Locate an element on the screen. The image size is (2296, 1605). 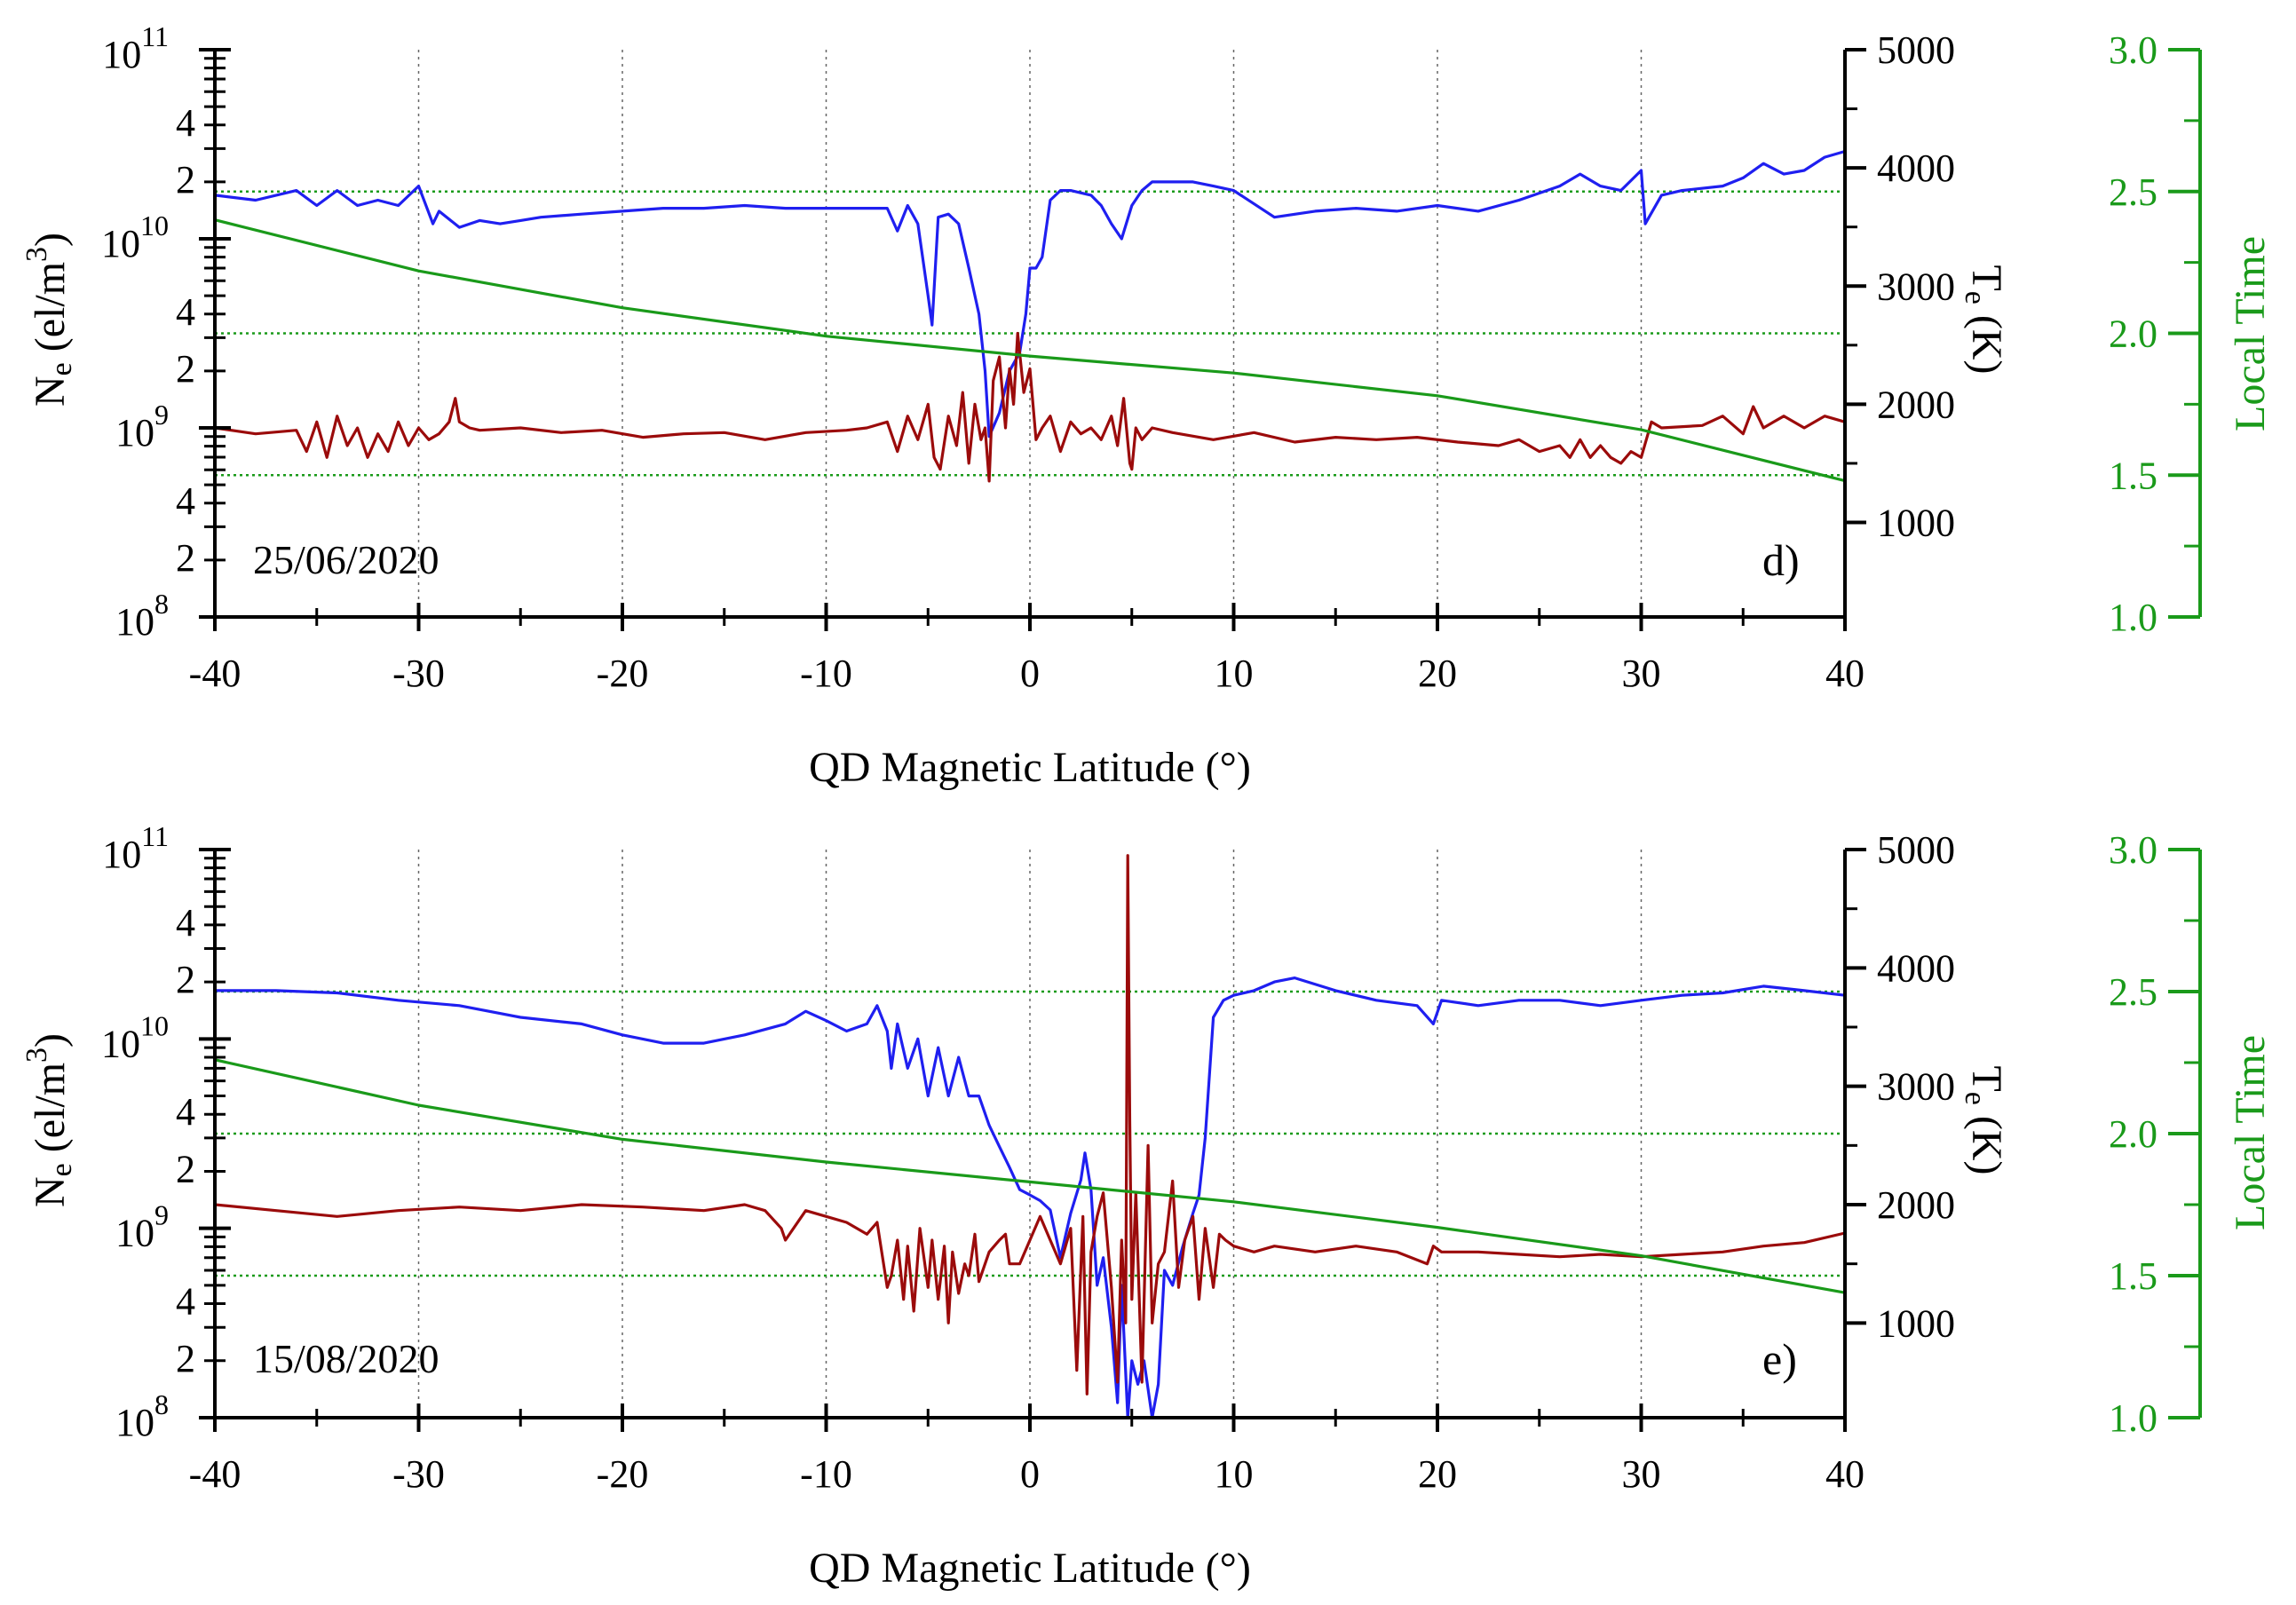
panel-e-lt-tick-label-1: 1.5 is located at coordinates (2133, 1276).